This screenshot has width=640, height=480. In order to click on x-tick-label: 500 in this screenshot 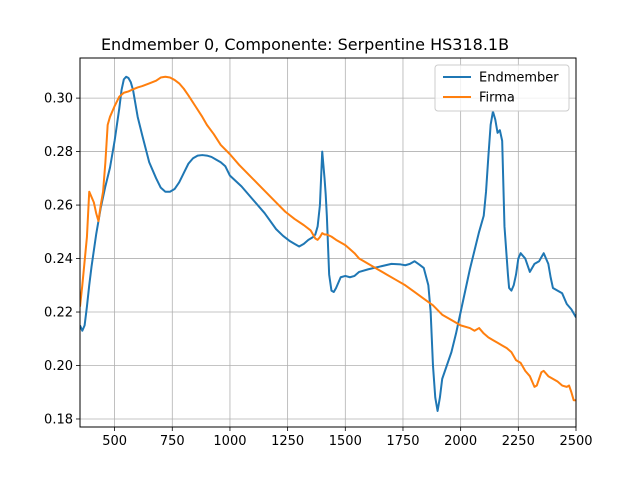, I will do `click(114, 441)`.